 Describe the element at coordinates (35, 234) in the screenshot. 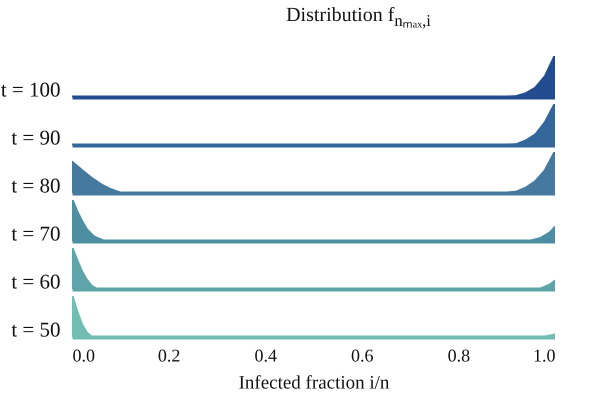

I see `y-axis-title: t = 70` at that location.